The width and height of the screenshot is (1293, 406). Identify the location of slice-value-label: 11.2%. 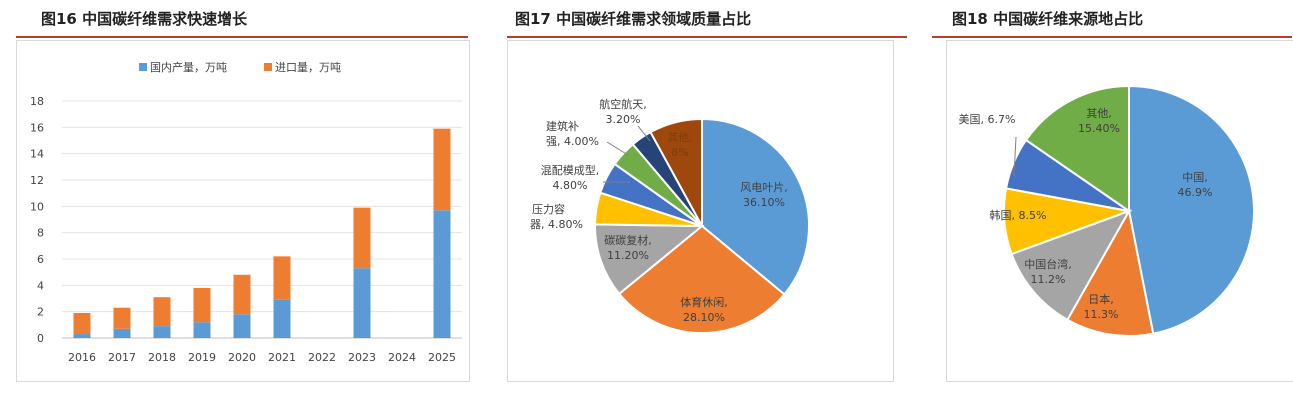
(1048, 279).